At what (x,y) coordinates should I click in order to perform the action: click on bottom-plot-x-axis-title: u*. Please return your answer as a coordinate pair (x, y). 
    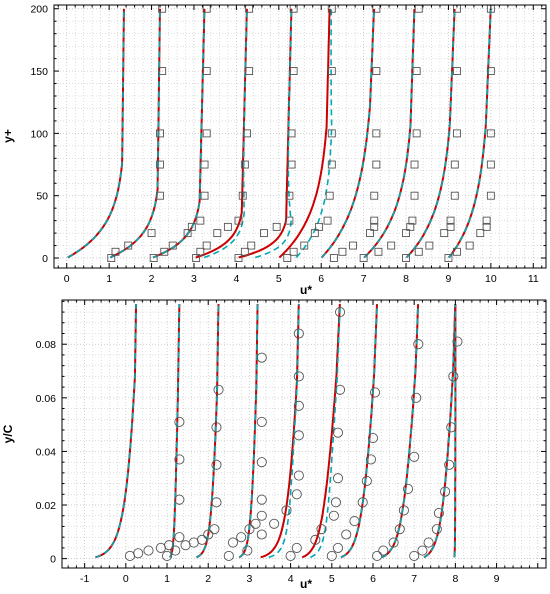
    Looking at the image, I should click on (306, 584).